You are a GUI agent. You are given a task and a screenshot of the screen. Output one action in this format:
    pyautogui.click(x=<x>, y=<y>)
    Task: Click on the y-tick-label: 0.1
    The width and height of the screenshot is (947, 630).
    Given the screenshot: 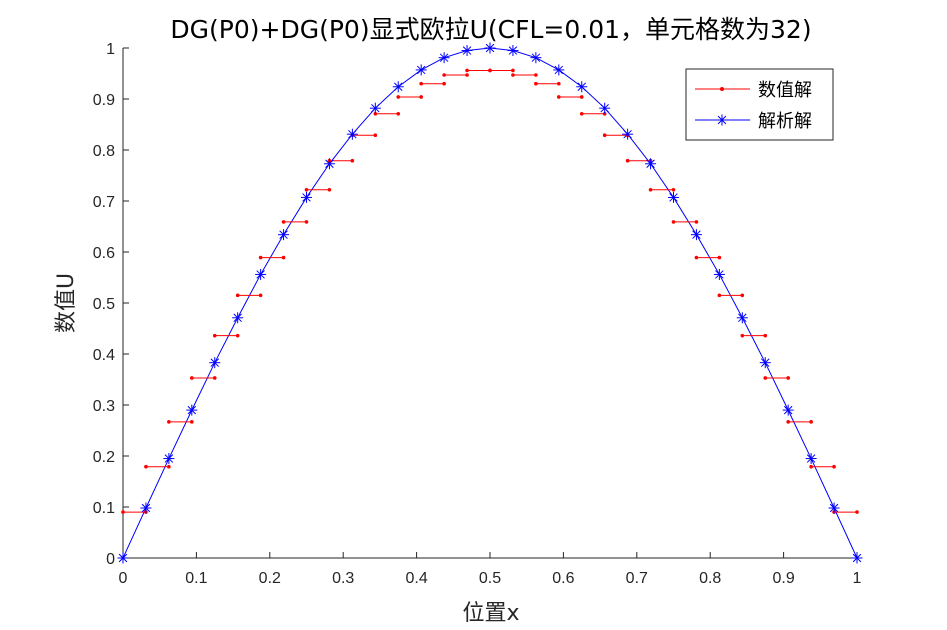 What is the action you would take?
    pyautogui.click(x=104, y=508)
    